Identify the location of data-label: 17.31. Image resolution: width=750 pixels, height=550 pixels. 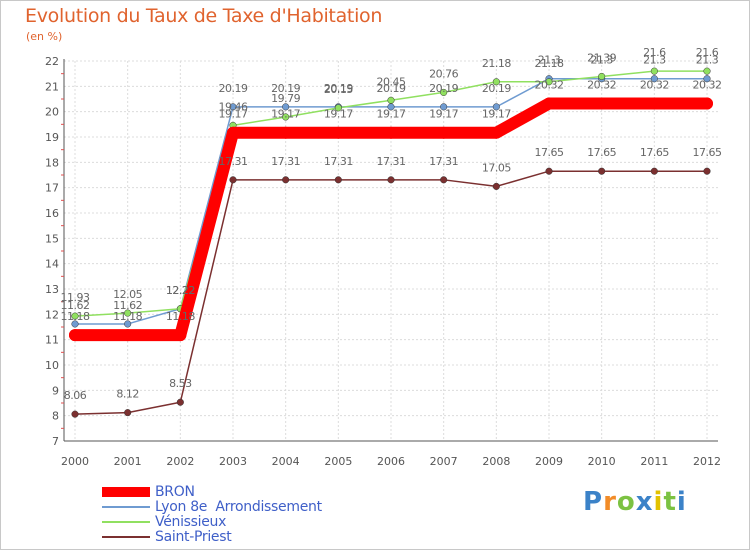
(285, 161).